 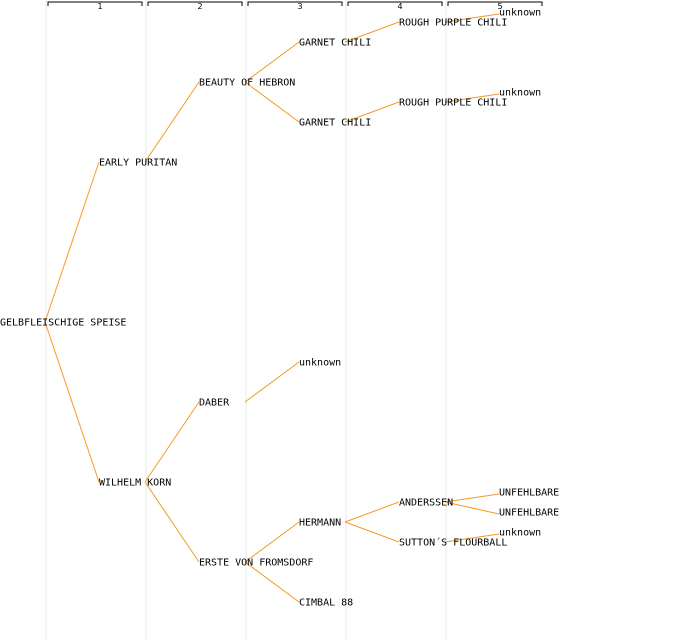 What do you see at coordinates (247, 83) in the screenshot?
I see `node-label-n3: BEAUTY OF HEBRON` at bounding box center [247, 83].